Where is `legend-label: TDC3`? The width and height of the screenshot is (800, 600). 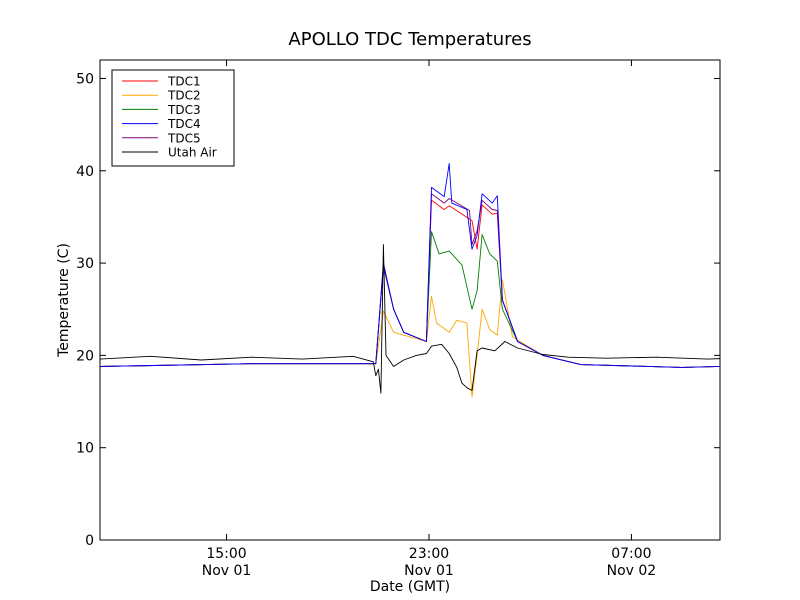 legend-label: TDC3 is located at coordinates (184, 110).